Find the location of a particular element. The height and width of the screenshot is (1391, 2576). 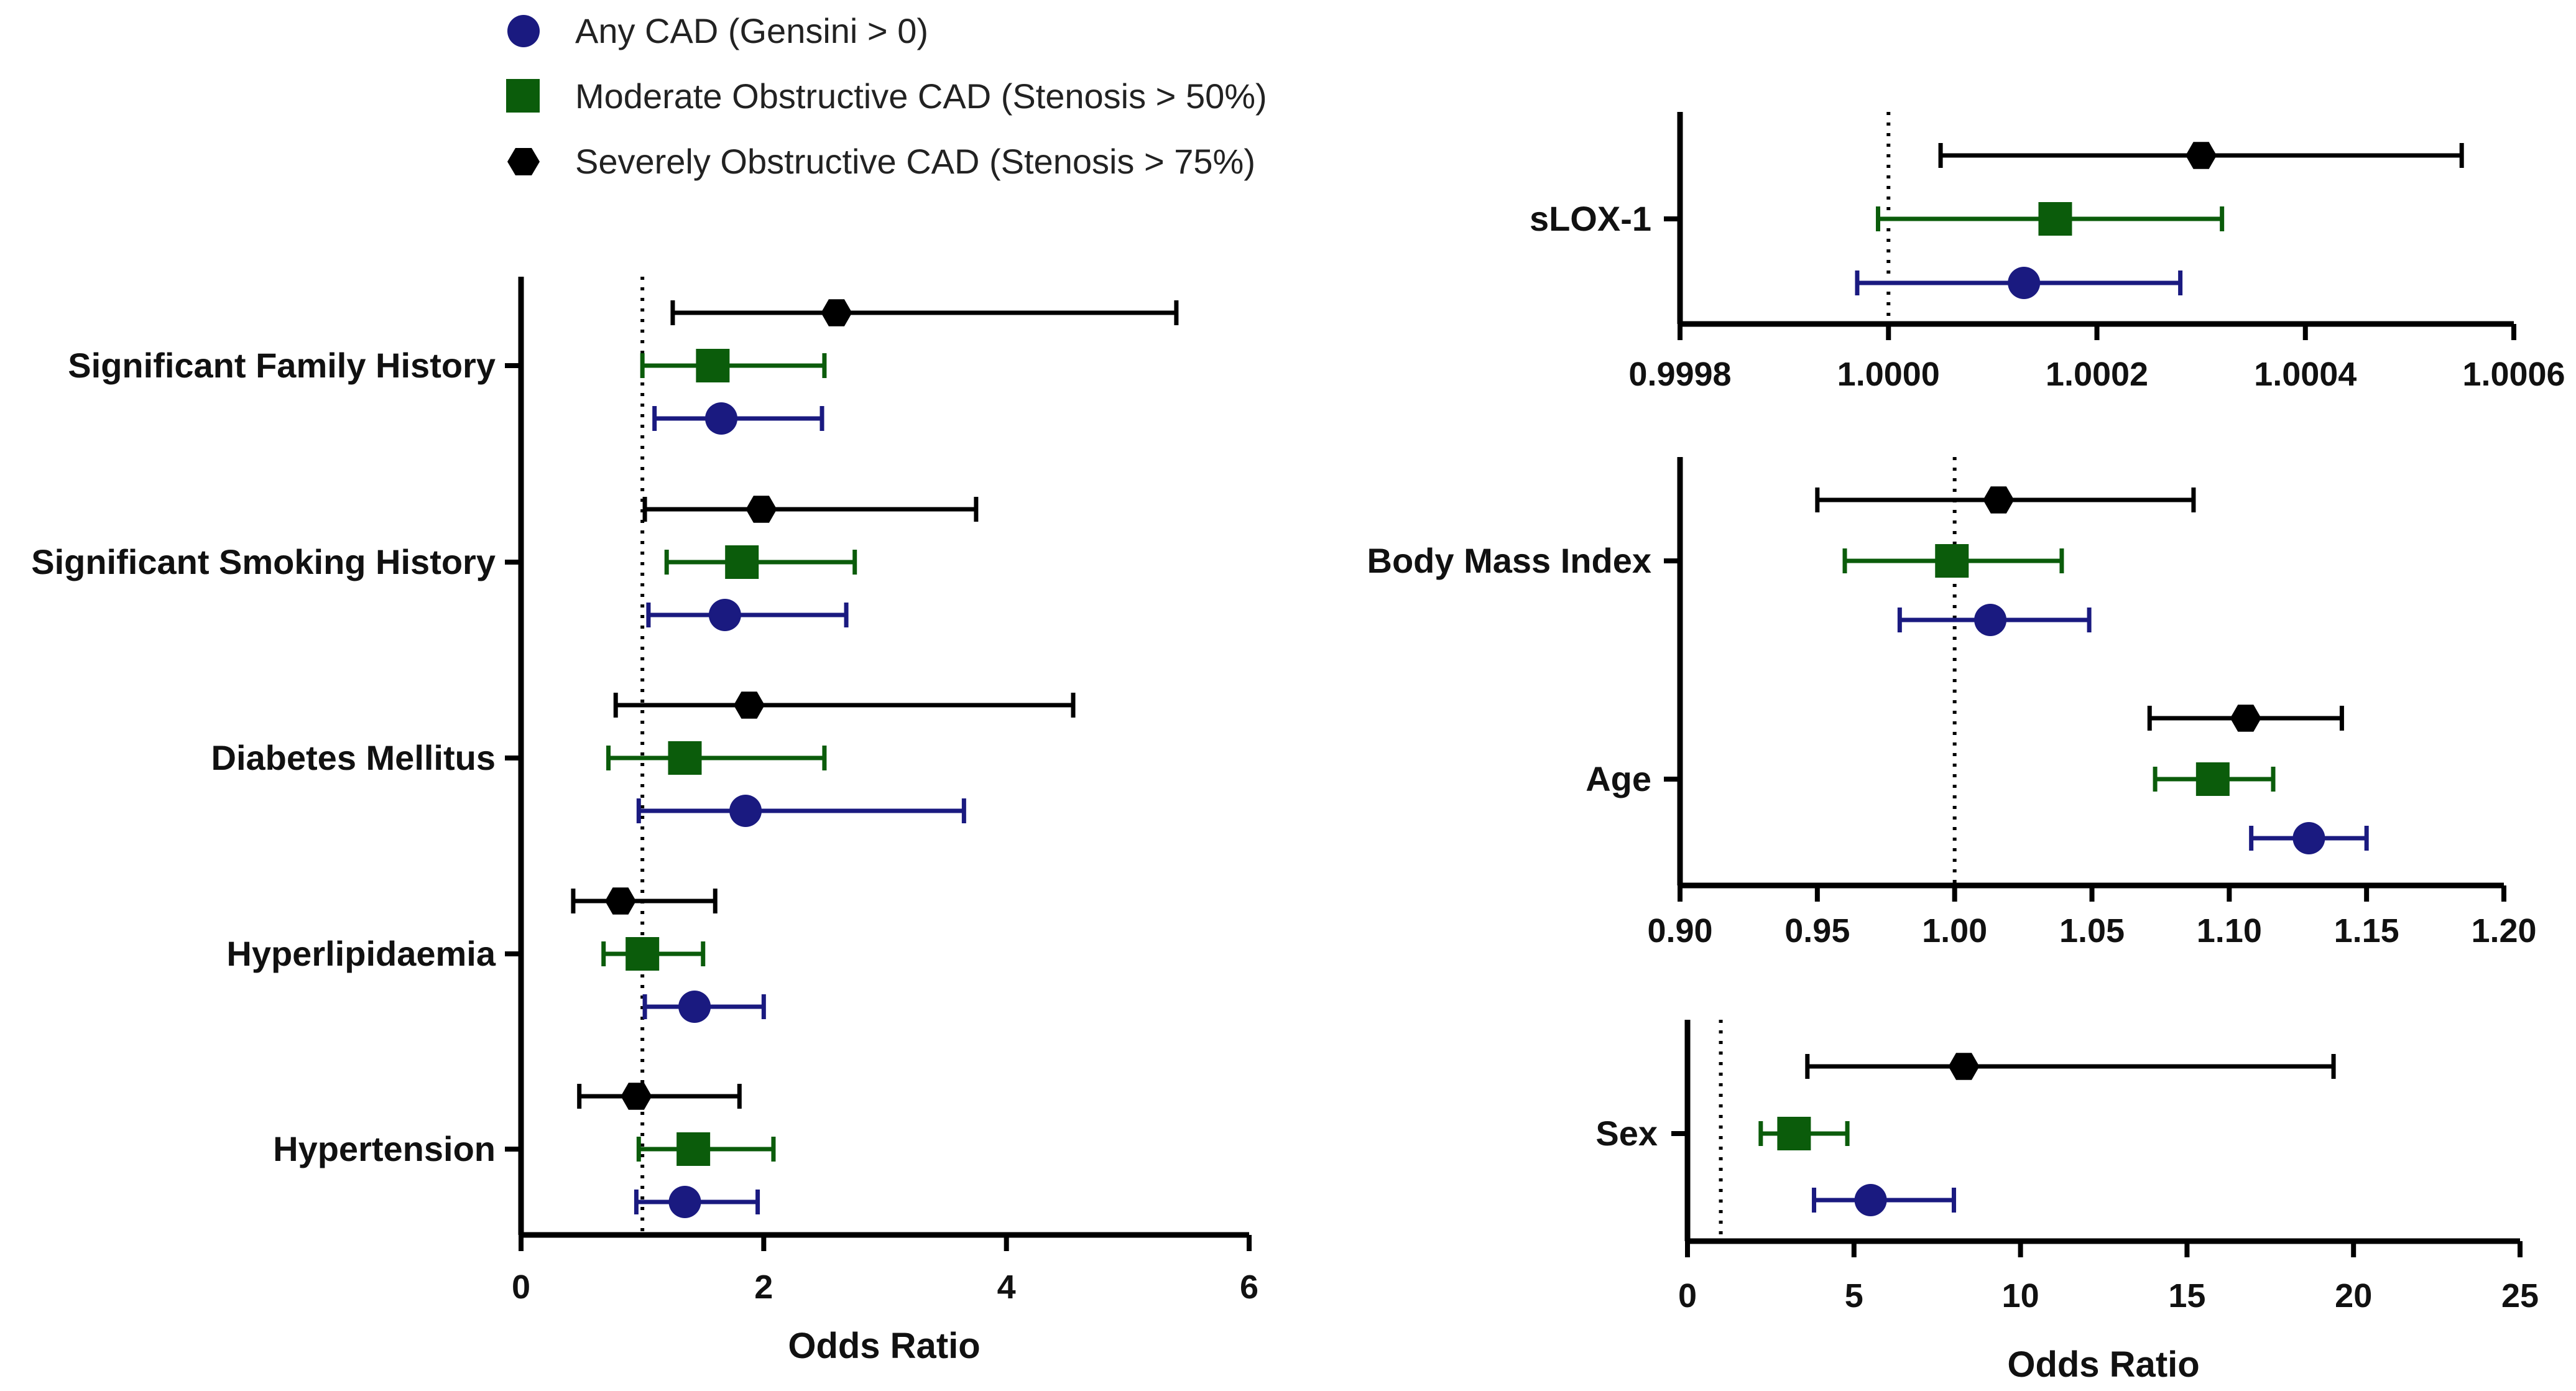

x-tick-label: 1.0002 is located at coordinates (2097, 374).